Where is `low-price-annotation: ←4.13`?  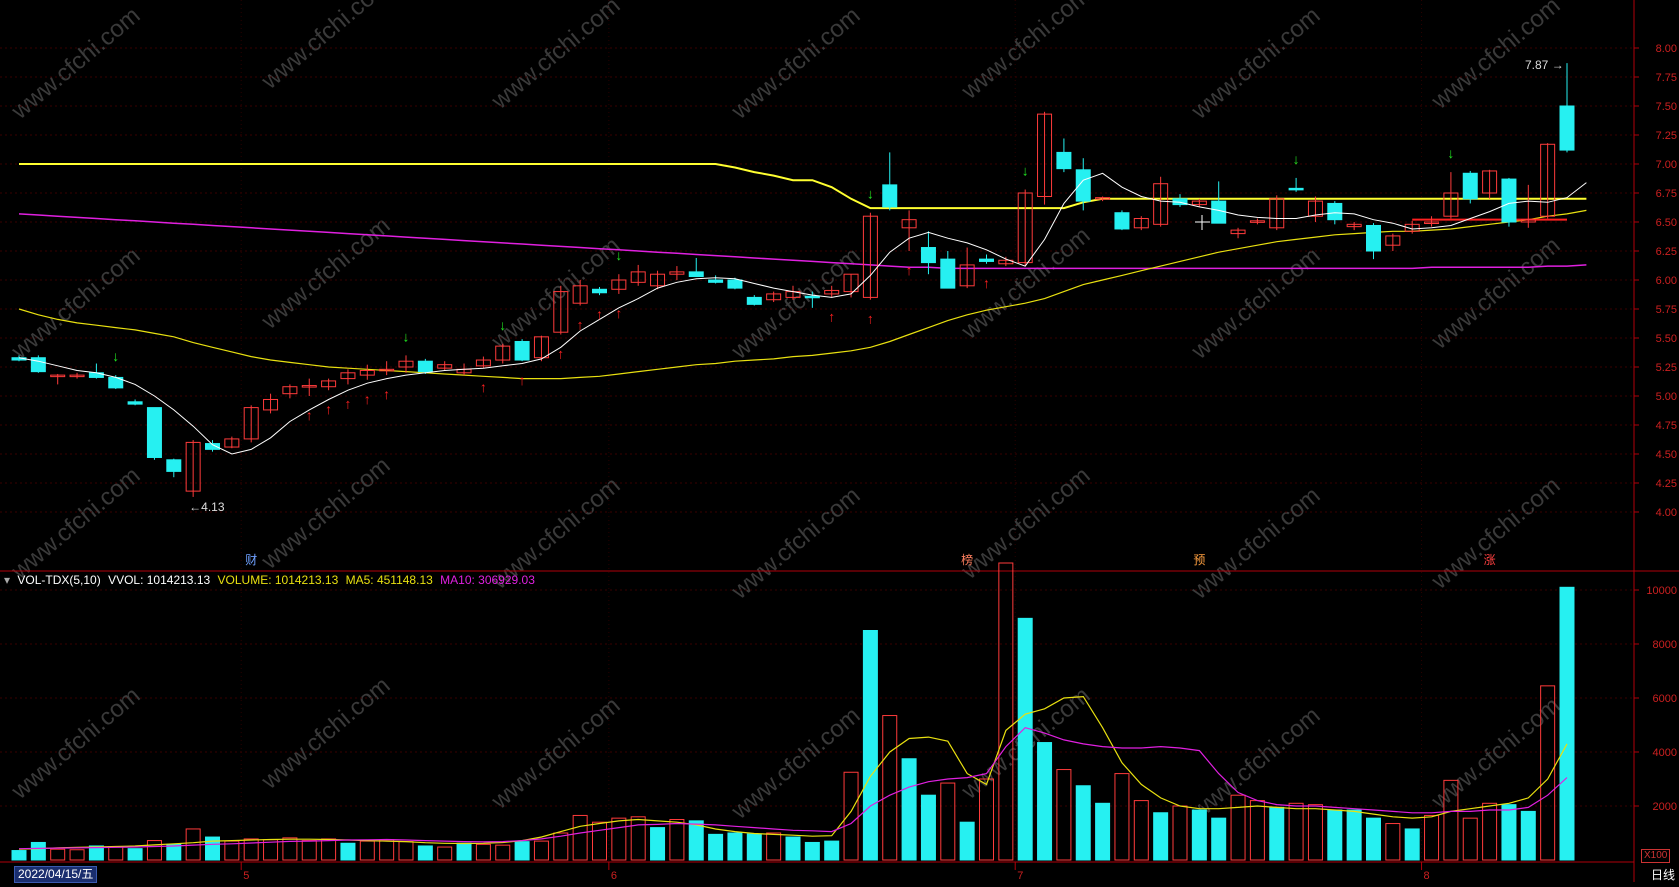
low-price-annotation: ←4.13 is located at coordinates (207, 507).